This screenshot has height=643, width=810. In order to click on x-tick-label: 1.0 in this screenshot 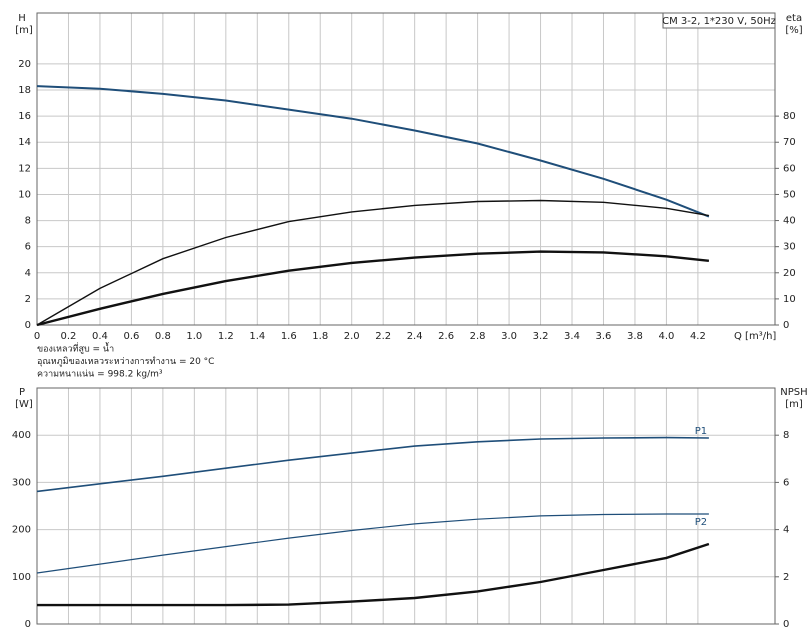, I will do `click(194, 336)`.